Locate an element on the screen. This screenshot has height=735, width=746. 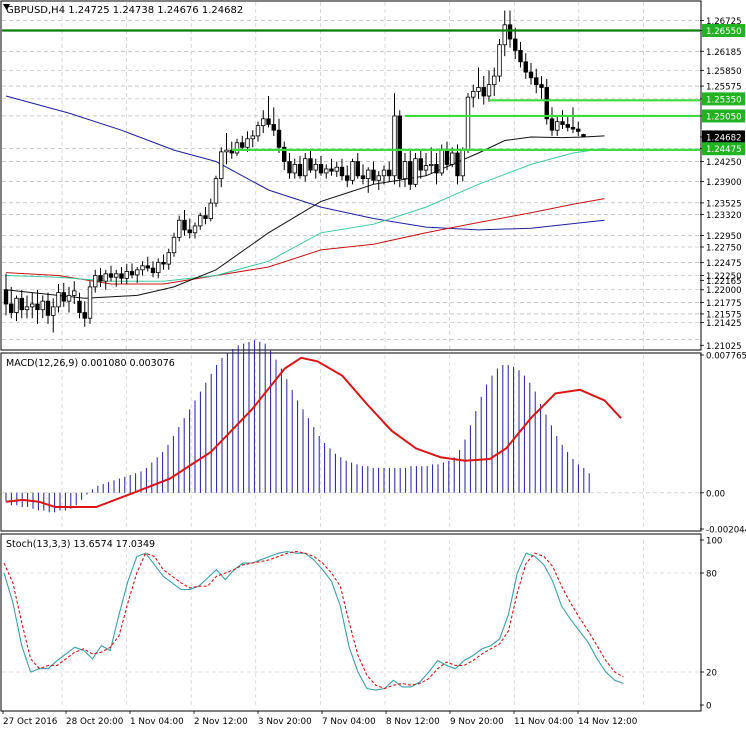
price-tick-label: 1.25350 is located at coordinates (724, 100).